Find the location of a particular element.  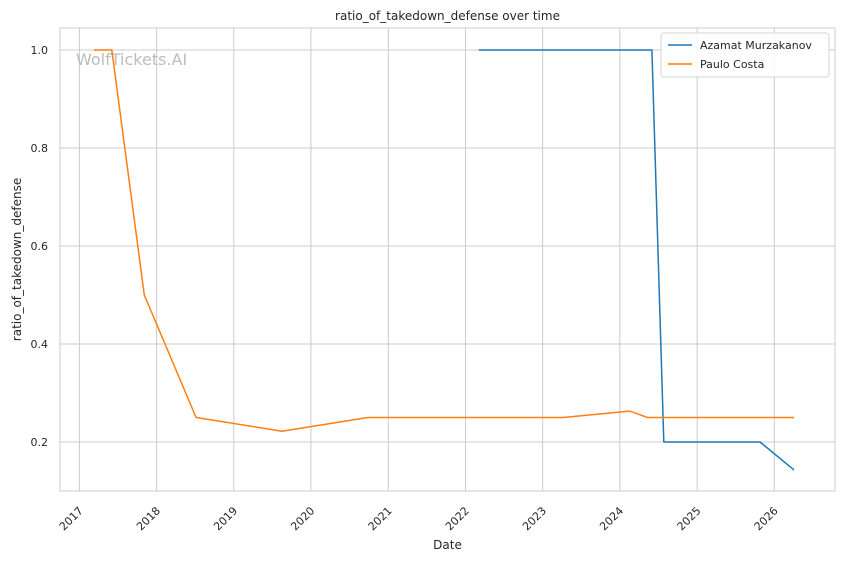

legend-label-1: Paulo Costa is located at coordinates (732, 64).